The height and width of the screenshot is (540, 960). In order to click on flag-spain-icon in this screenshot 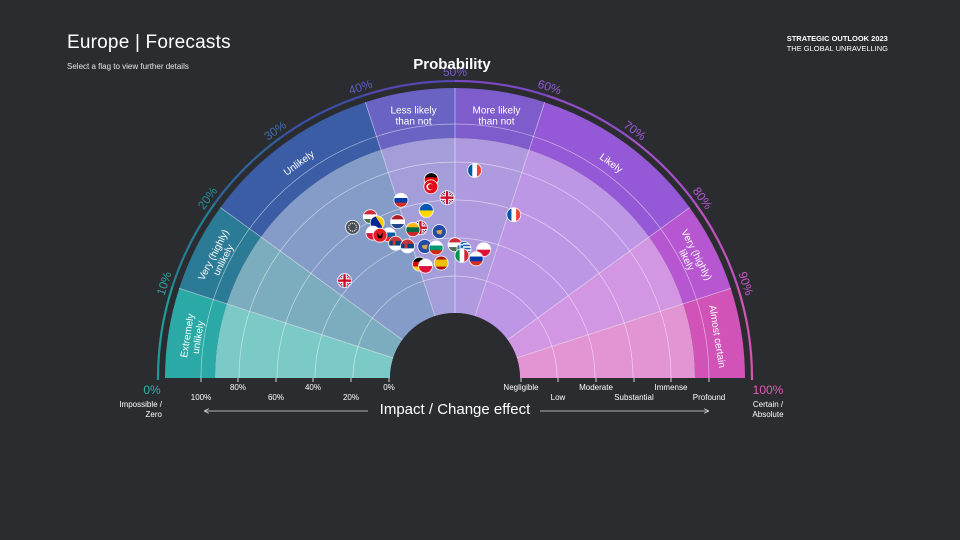, I will do `click(441, 263)`.